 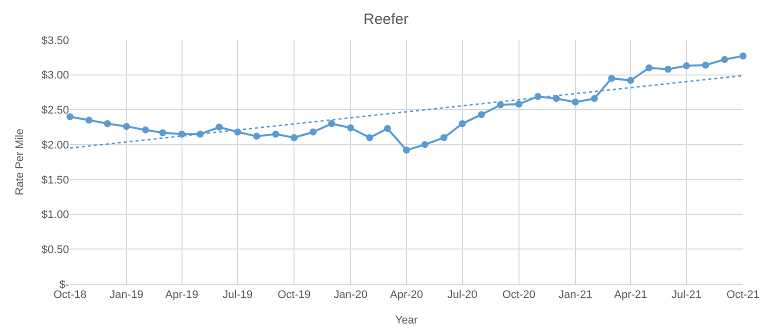 What do you see at coordinates (55, 110) in the screenshot?
I see `y-tick-label: $2.50` at bounding box center [55, 110].